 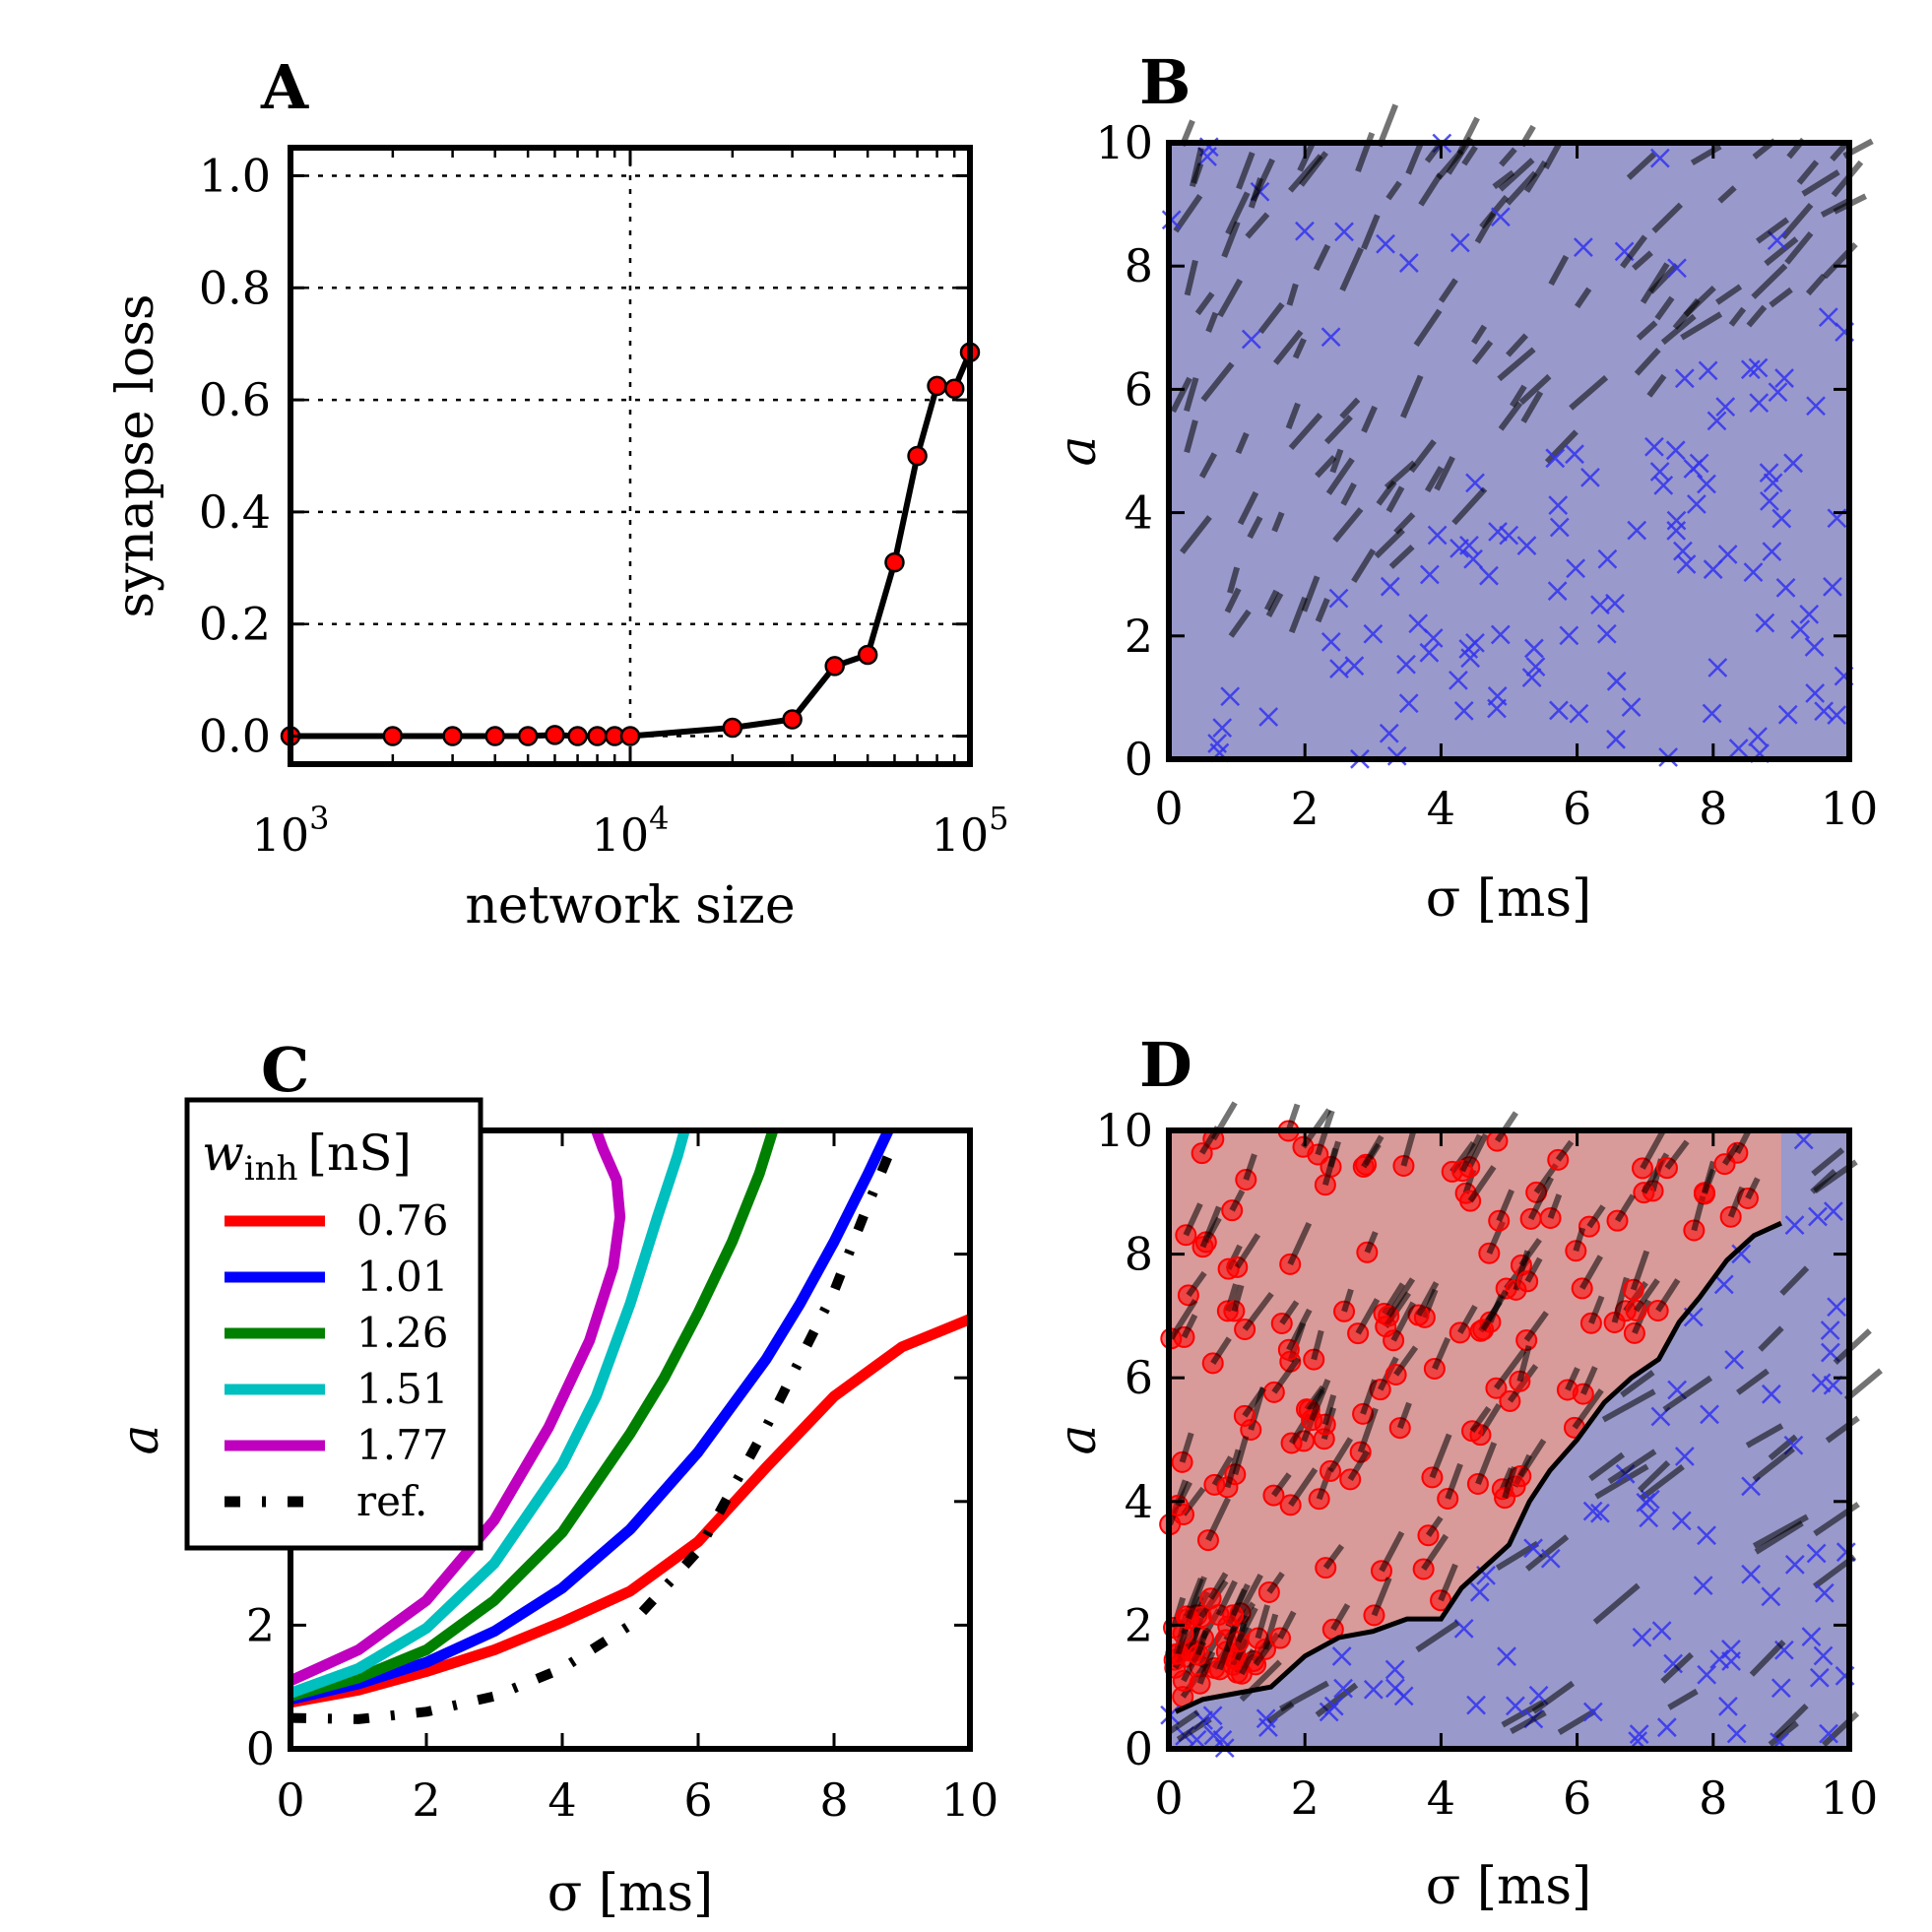 I want to click on tick-label-x: 103, so click(x=291, y=831).